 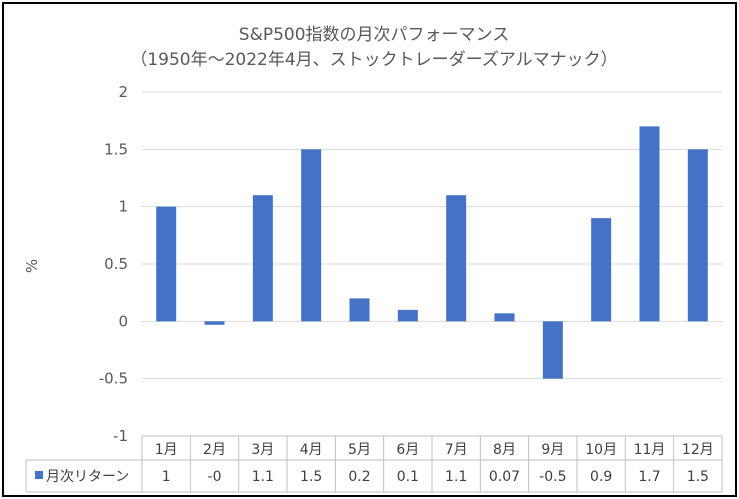 What do you see at coordinates (123, 207) in the screenshot?
I see `y-tick-label: 1` at bounding box center [123, 207].